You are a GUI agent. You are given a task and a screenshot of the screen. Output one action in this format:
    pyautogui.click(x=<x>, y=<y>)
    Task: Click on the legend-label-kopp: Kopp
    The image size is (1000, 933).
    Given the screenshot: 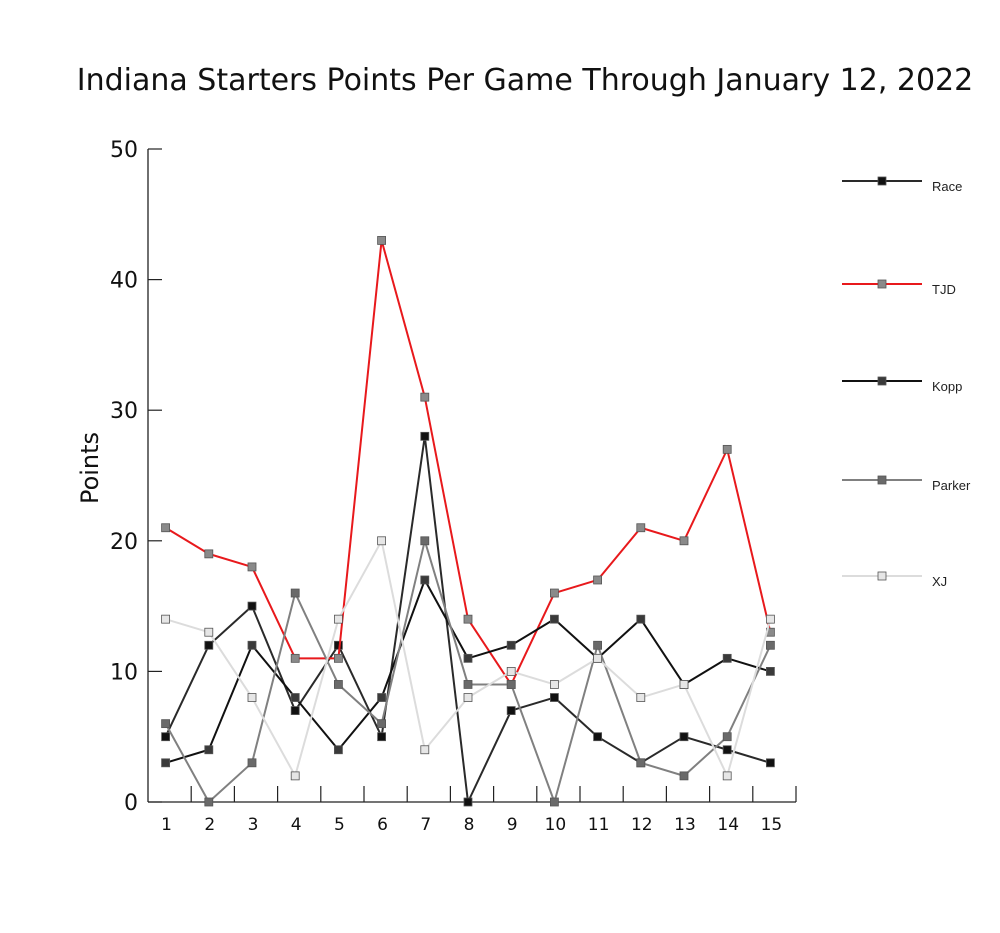 What is the action you would take?
    pyautogui.click(x=947, y=386)
    